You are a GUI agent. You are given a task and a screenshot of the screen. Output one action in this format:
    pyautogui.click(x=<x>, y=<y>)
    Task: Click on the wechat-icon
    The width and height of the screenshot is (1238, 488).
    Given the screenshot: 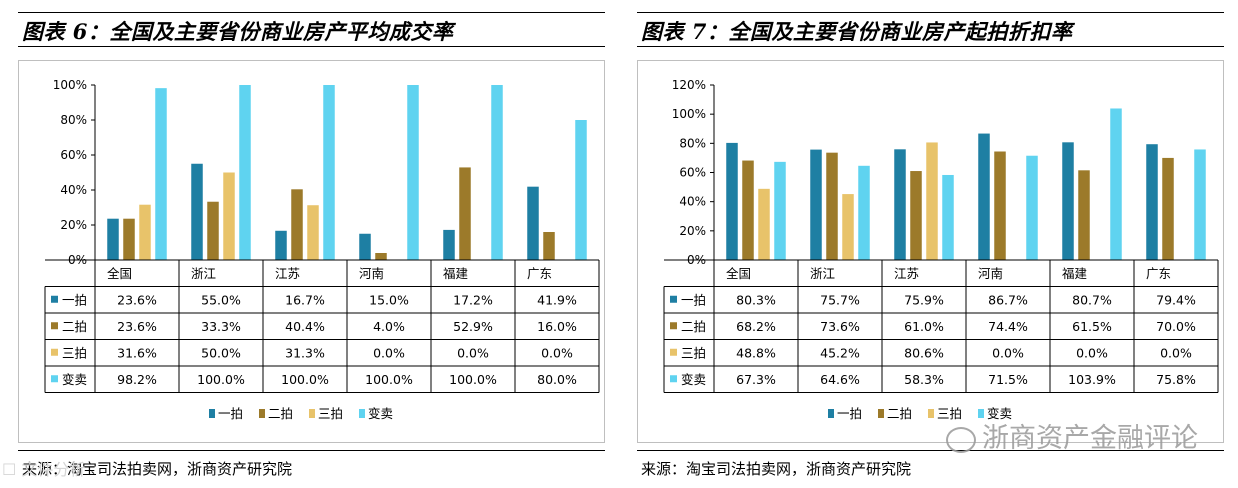 What is the action you would take?
    pyautogui.click(x=961, y=439)
    